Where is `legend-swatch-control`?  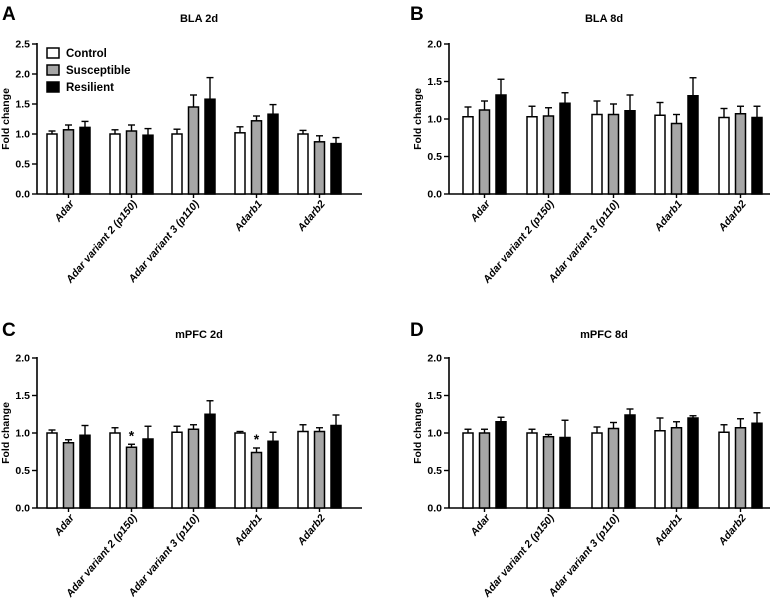 legend-swatch-control is located at coordinates (53, 53).